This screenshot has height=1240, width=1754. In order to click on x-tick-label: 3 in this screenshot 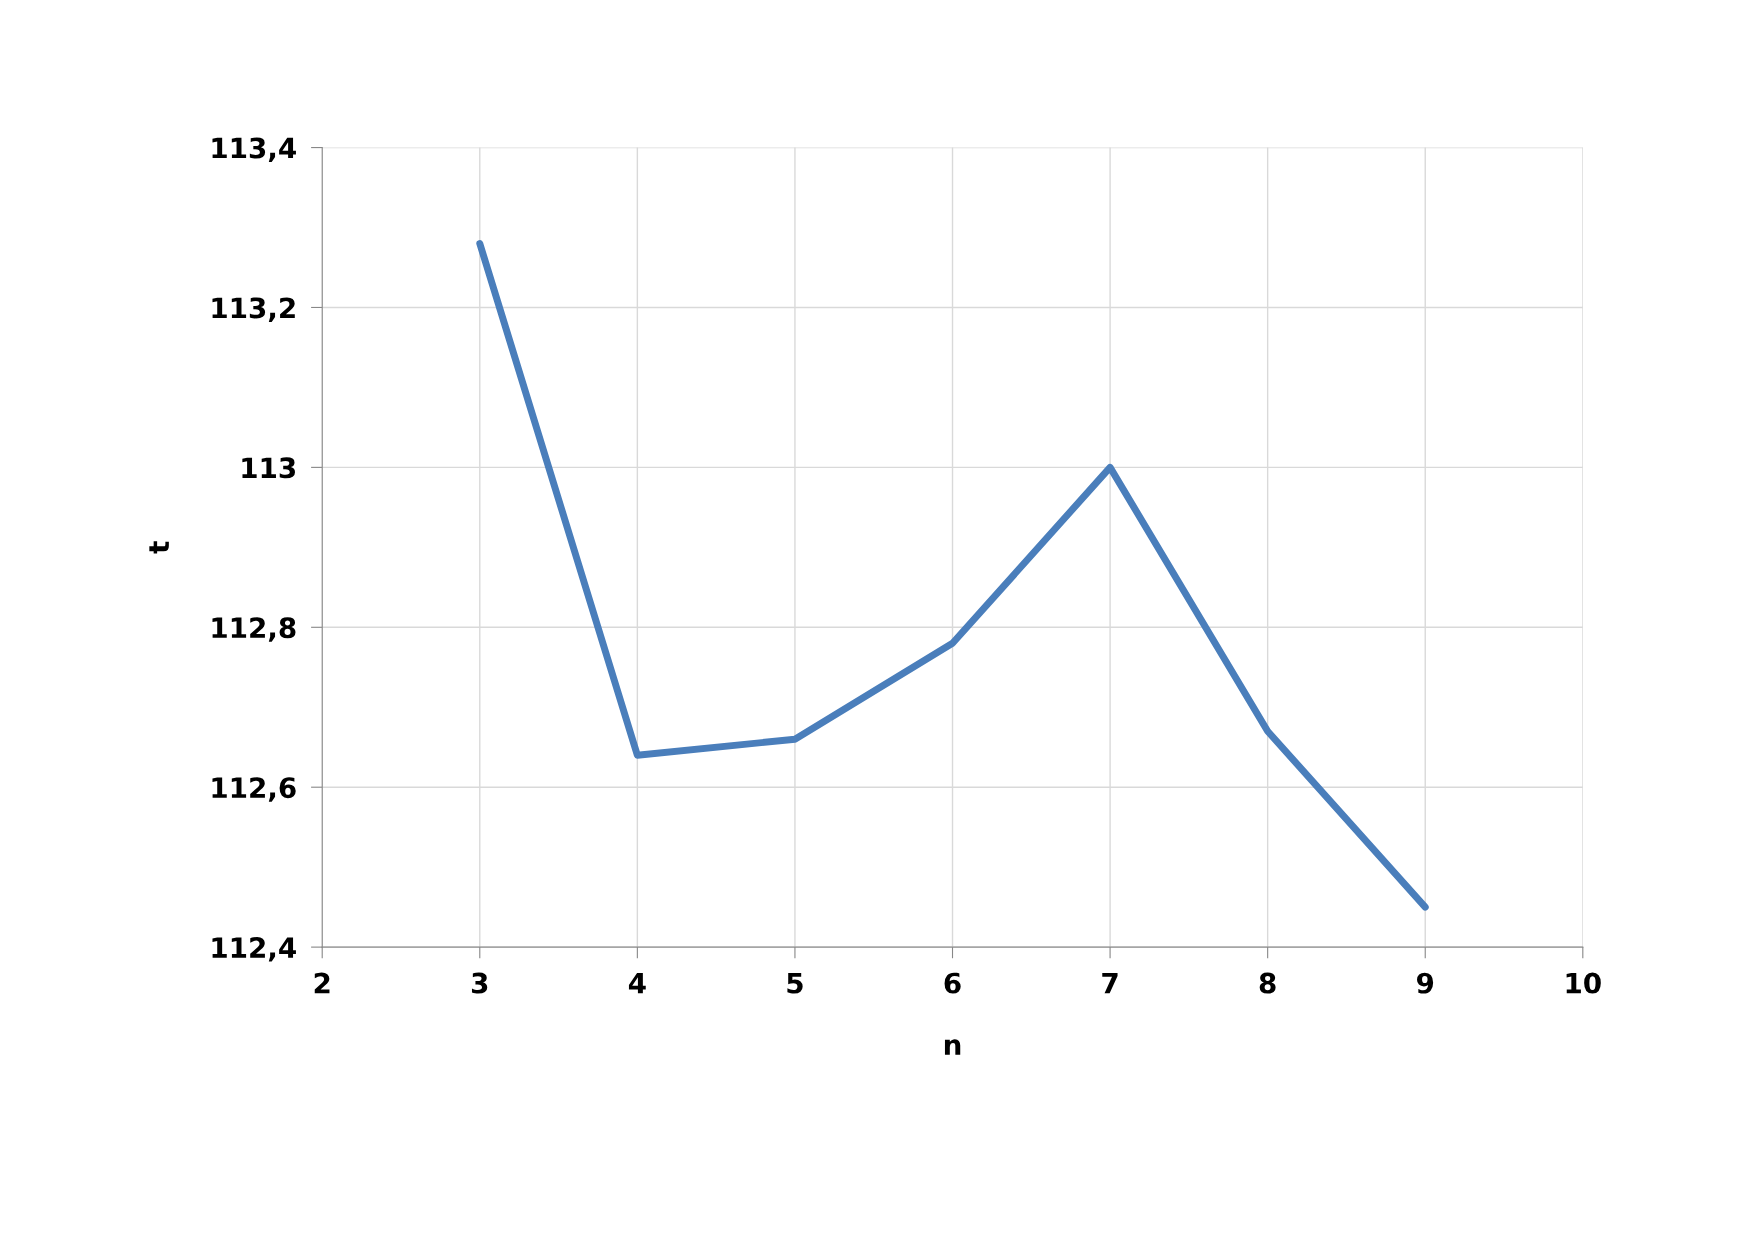, I will do `click(479, 983)`.